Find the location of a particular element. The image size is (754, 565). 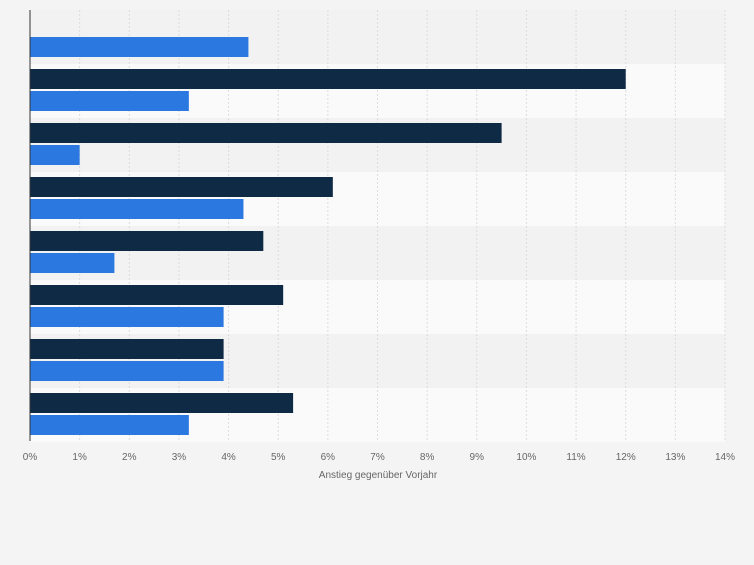

x-tick-label: 14% is located at coordinates (725, 457).